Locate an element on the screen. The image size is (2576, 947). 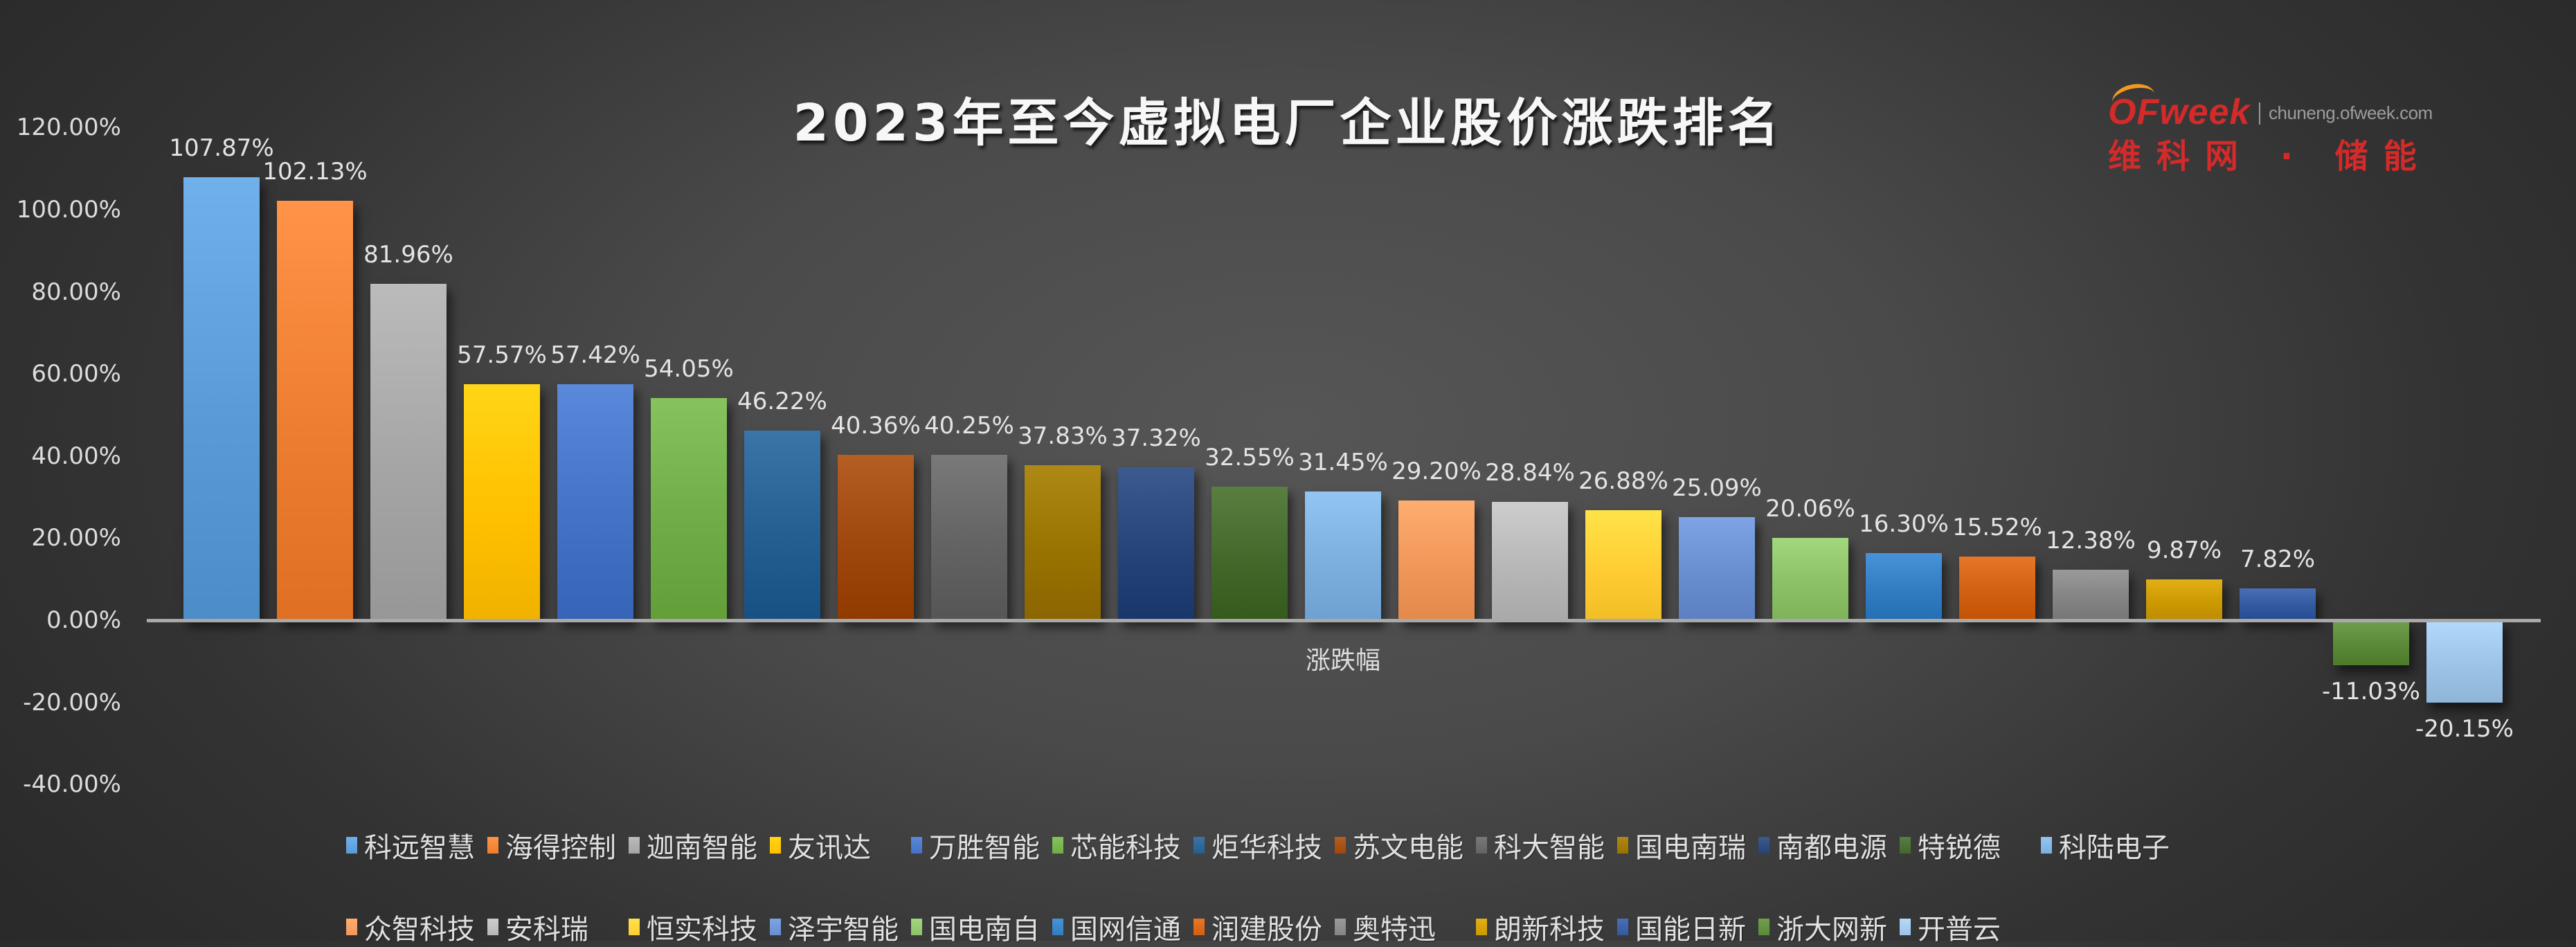
legend-label: 迦南智能 is located at coordinates (702, 848).